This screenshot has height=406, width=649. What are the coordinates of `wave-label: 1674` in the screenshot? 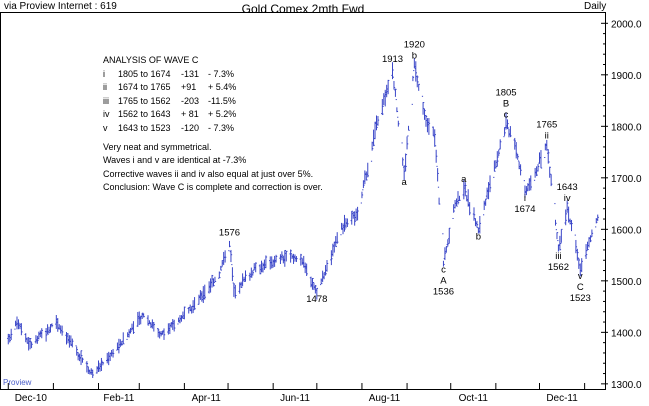 It's located at (524, 209).